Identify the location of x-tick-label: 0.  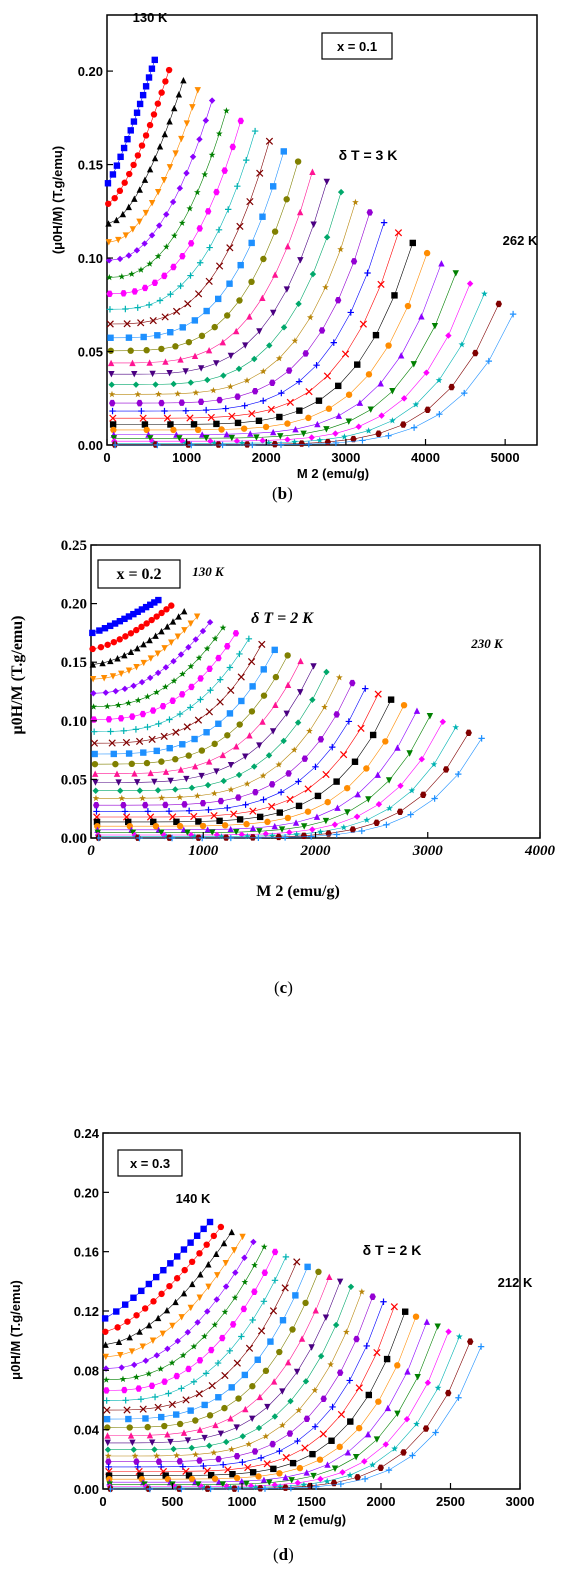
(91, 851).